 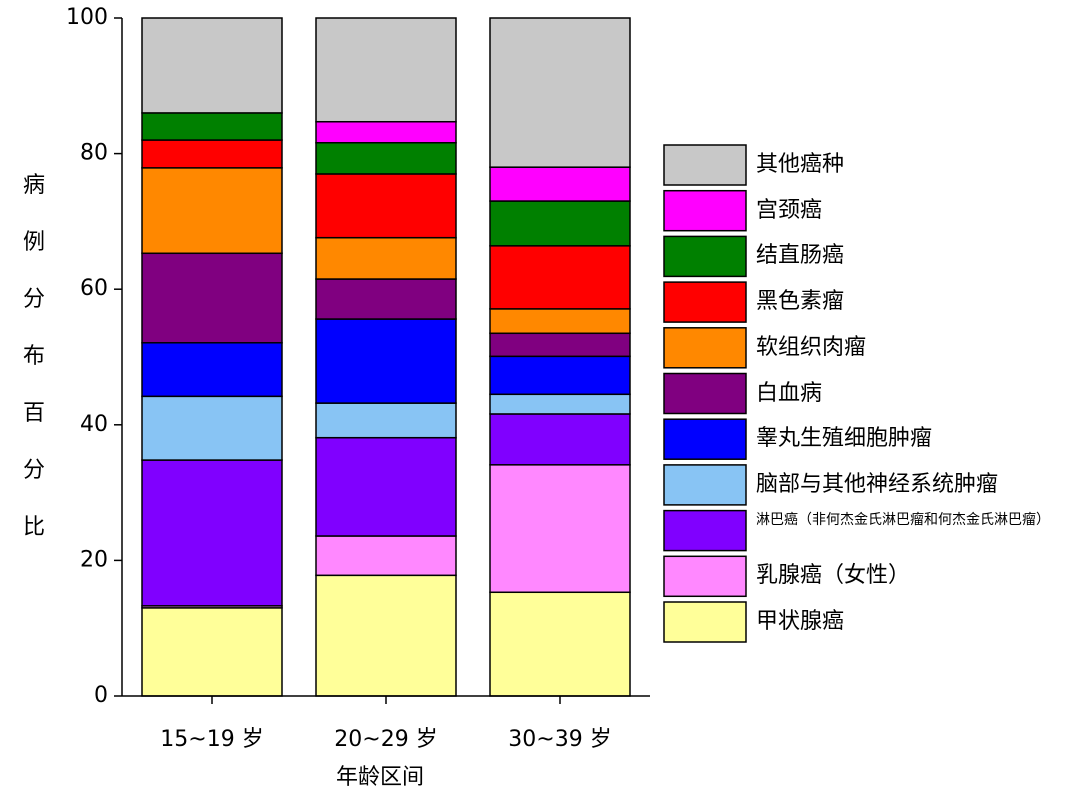 I want to click on legend-label-box: 淋巴癌（非何杰金氏淋巴瘤和何杰金氏淋巴瘤）, so click(x=903, y=519).